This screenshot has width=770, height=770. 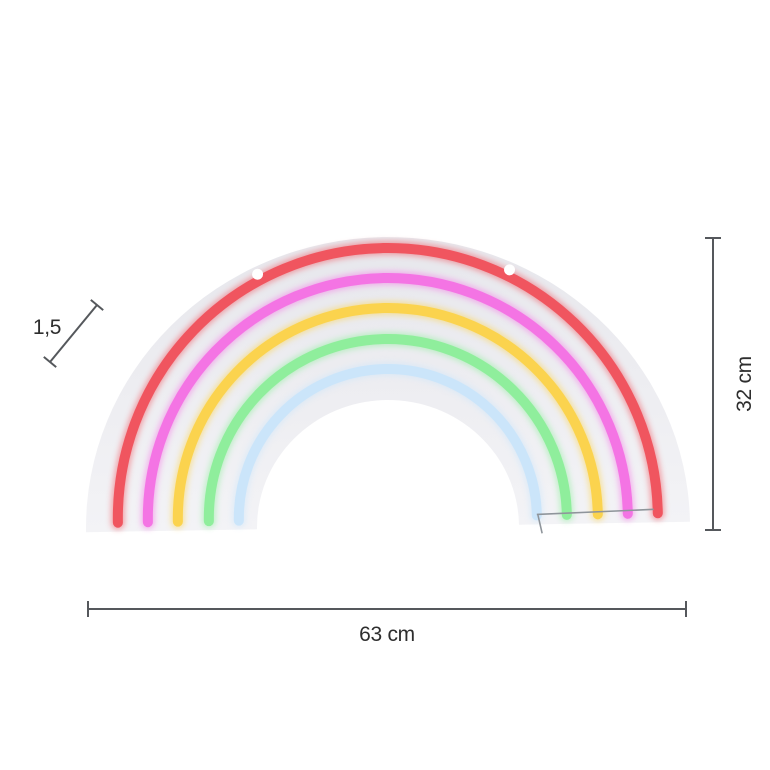 I want to click on power-wire, so click(x=595, y=521).